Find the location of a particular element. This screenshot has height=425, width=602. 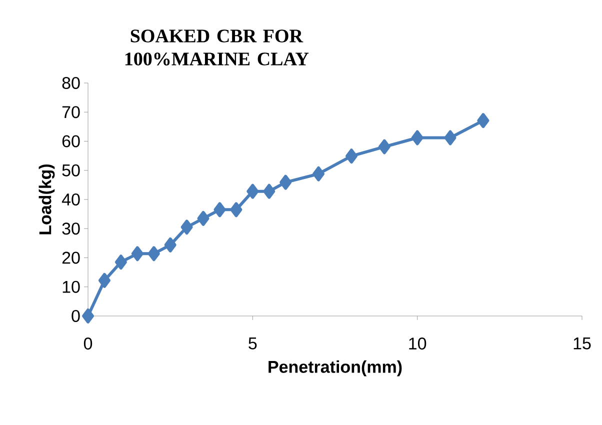

y-tick-label: 50 is located at coordinates (71, 170).